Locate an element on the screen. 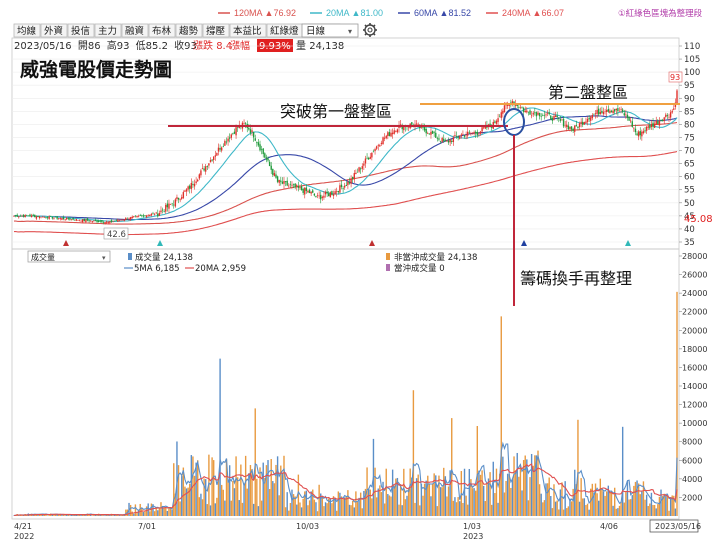 The width and height of the screenshot is (720, 542). period-select: 日線 ▾ is located at coordinates (330, 30).